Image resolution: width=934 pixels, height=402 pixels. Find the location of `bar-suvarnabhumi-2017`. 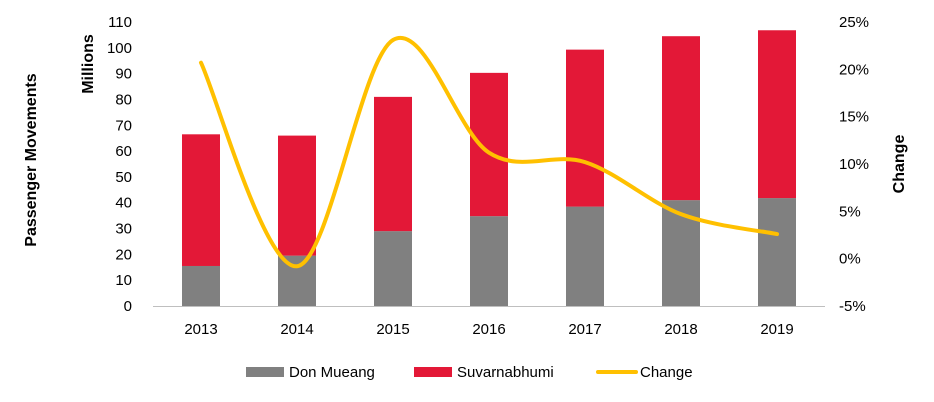

bar-suvarnabhumi-2017 is located at coordinates (585, 128).